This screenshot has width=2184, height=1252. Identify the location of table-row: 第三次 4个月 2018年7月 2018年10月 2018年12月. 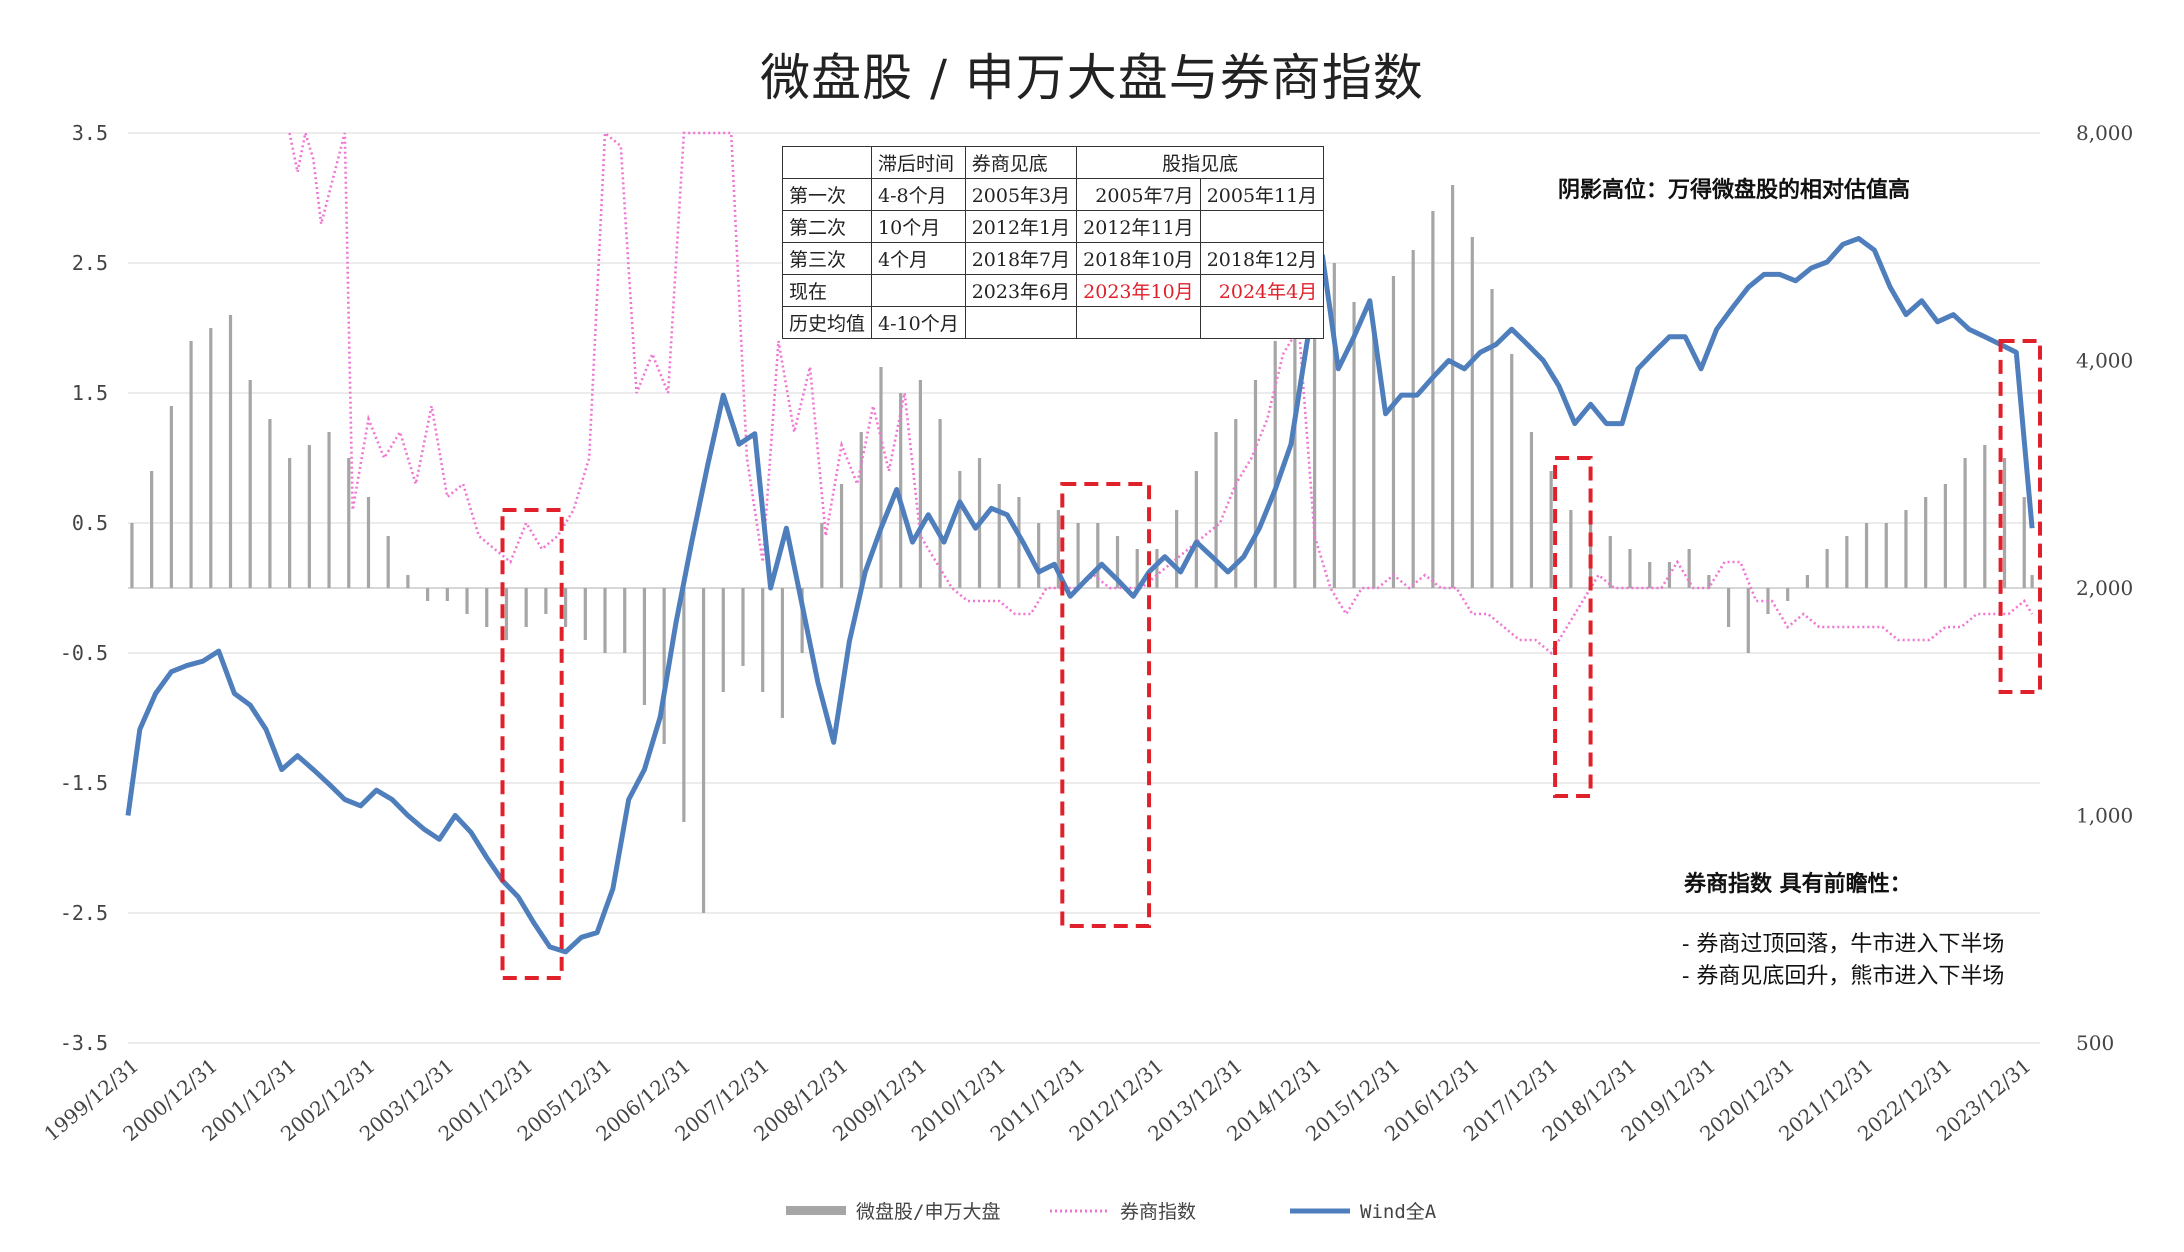
(1053, 258).